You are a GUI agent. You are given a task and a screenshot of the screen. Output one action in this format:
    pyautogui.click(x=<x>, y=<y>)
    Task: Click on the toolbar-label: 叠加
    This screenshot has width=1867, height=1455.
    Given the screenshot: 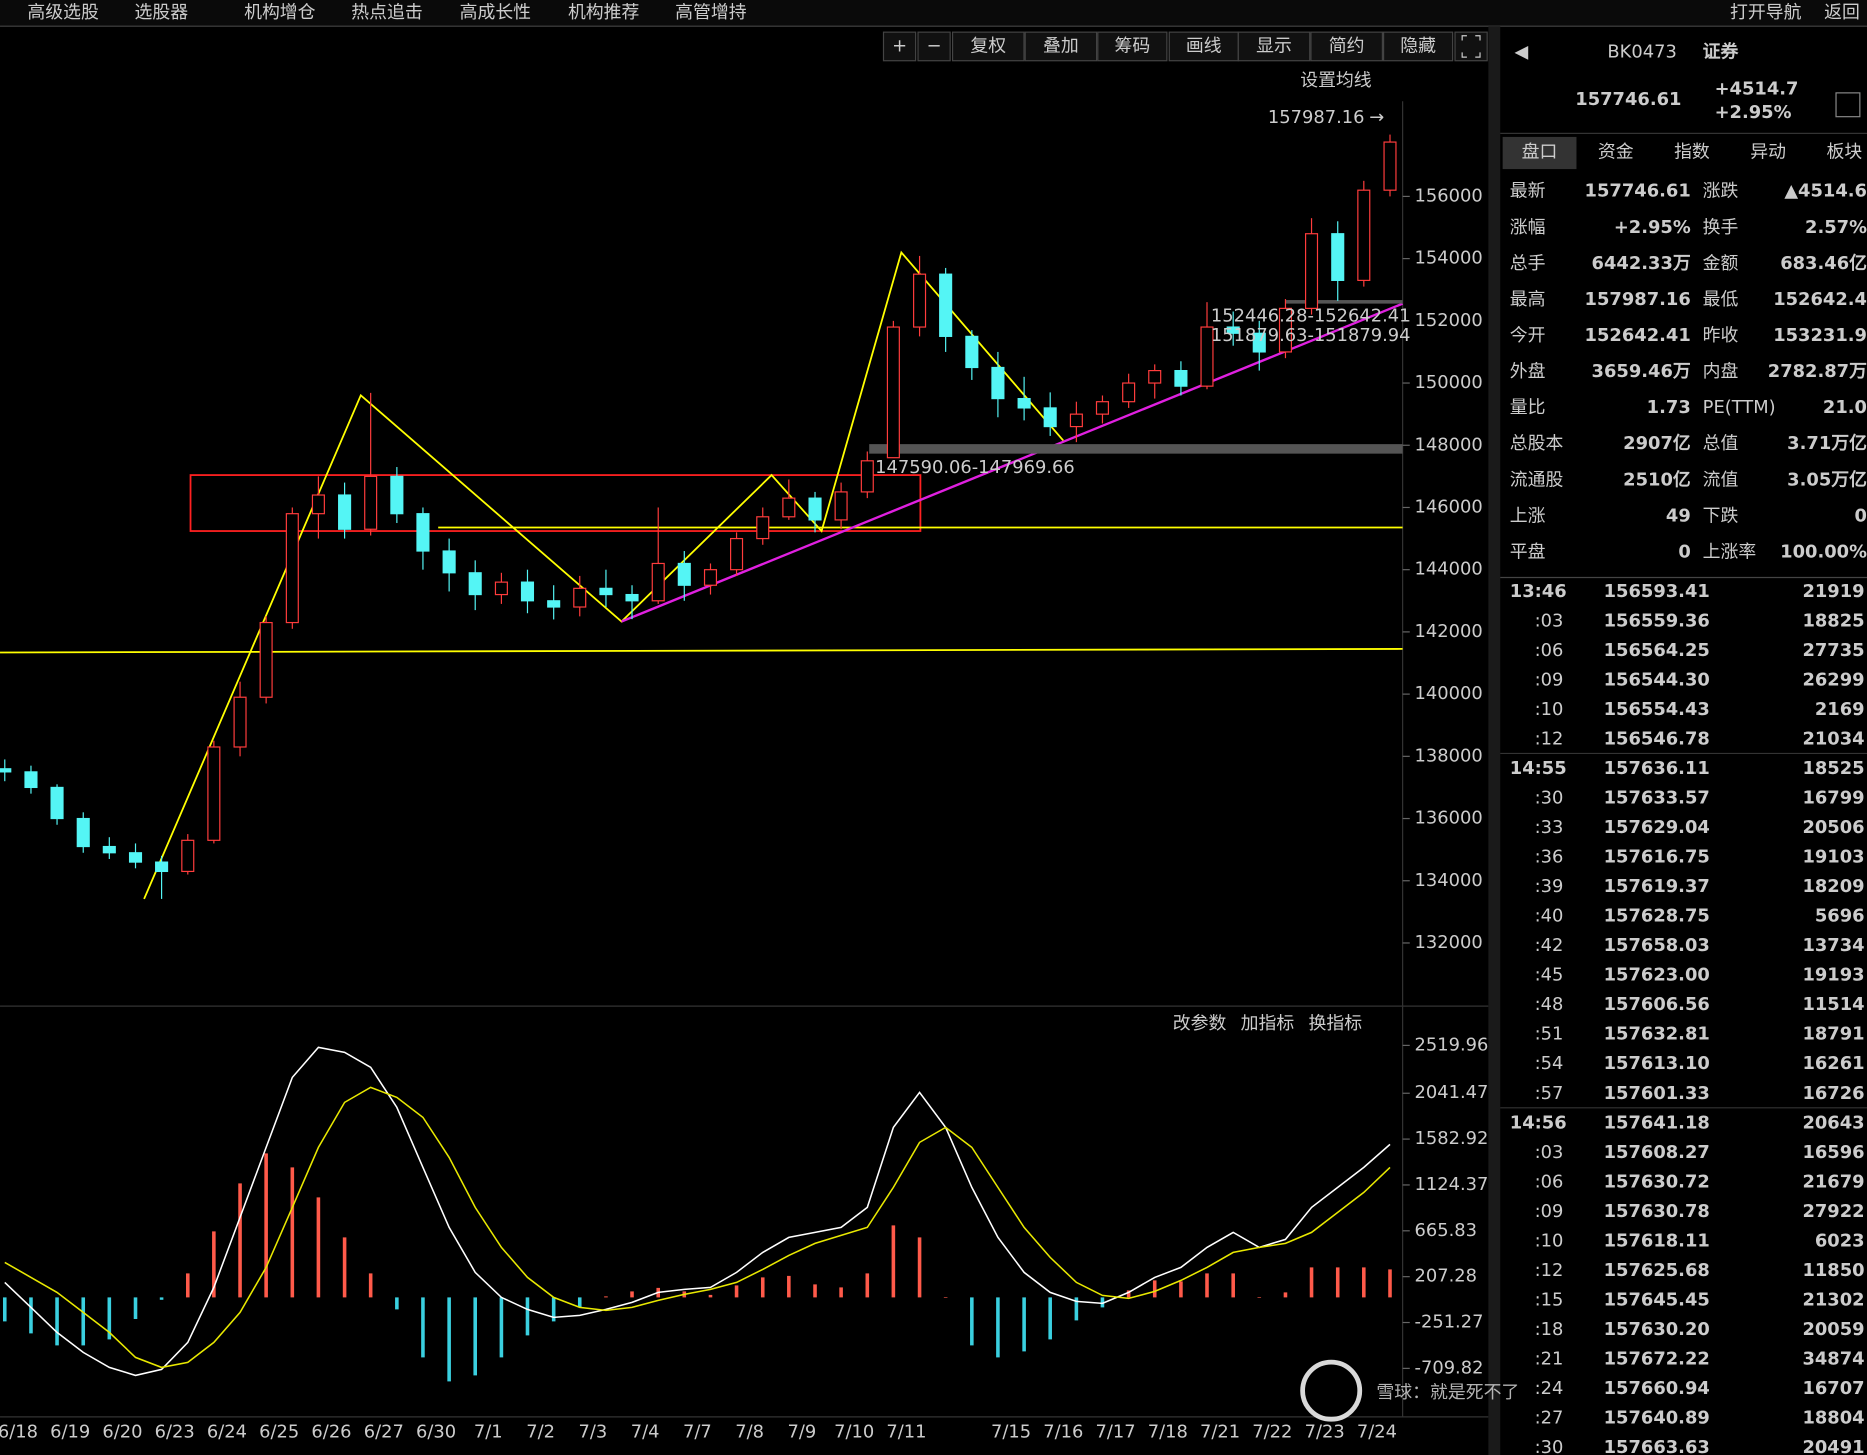 What is the action you would take?
    pyautogui.click(x=1061, y=45)
    